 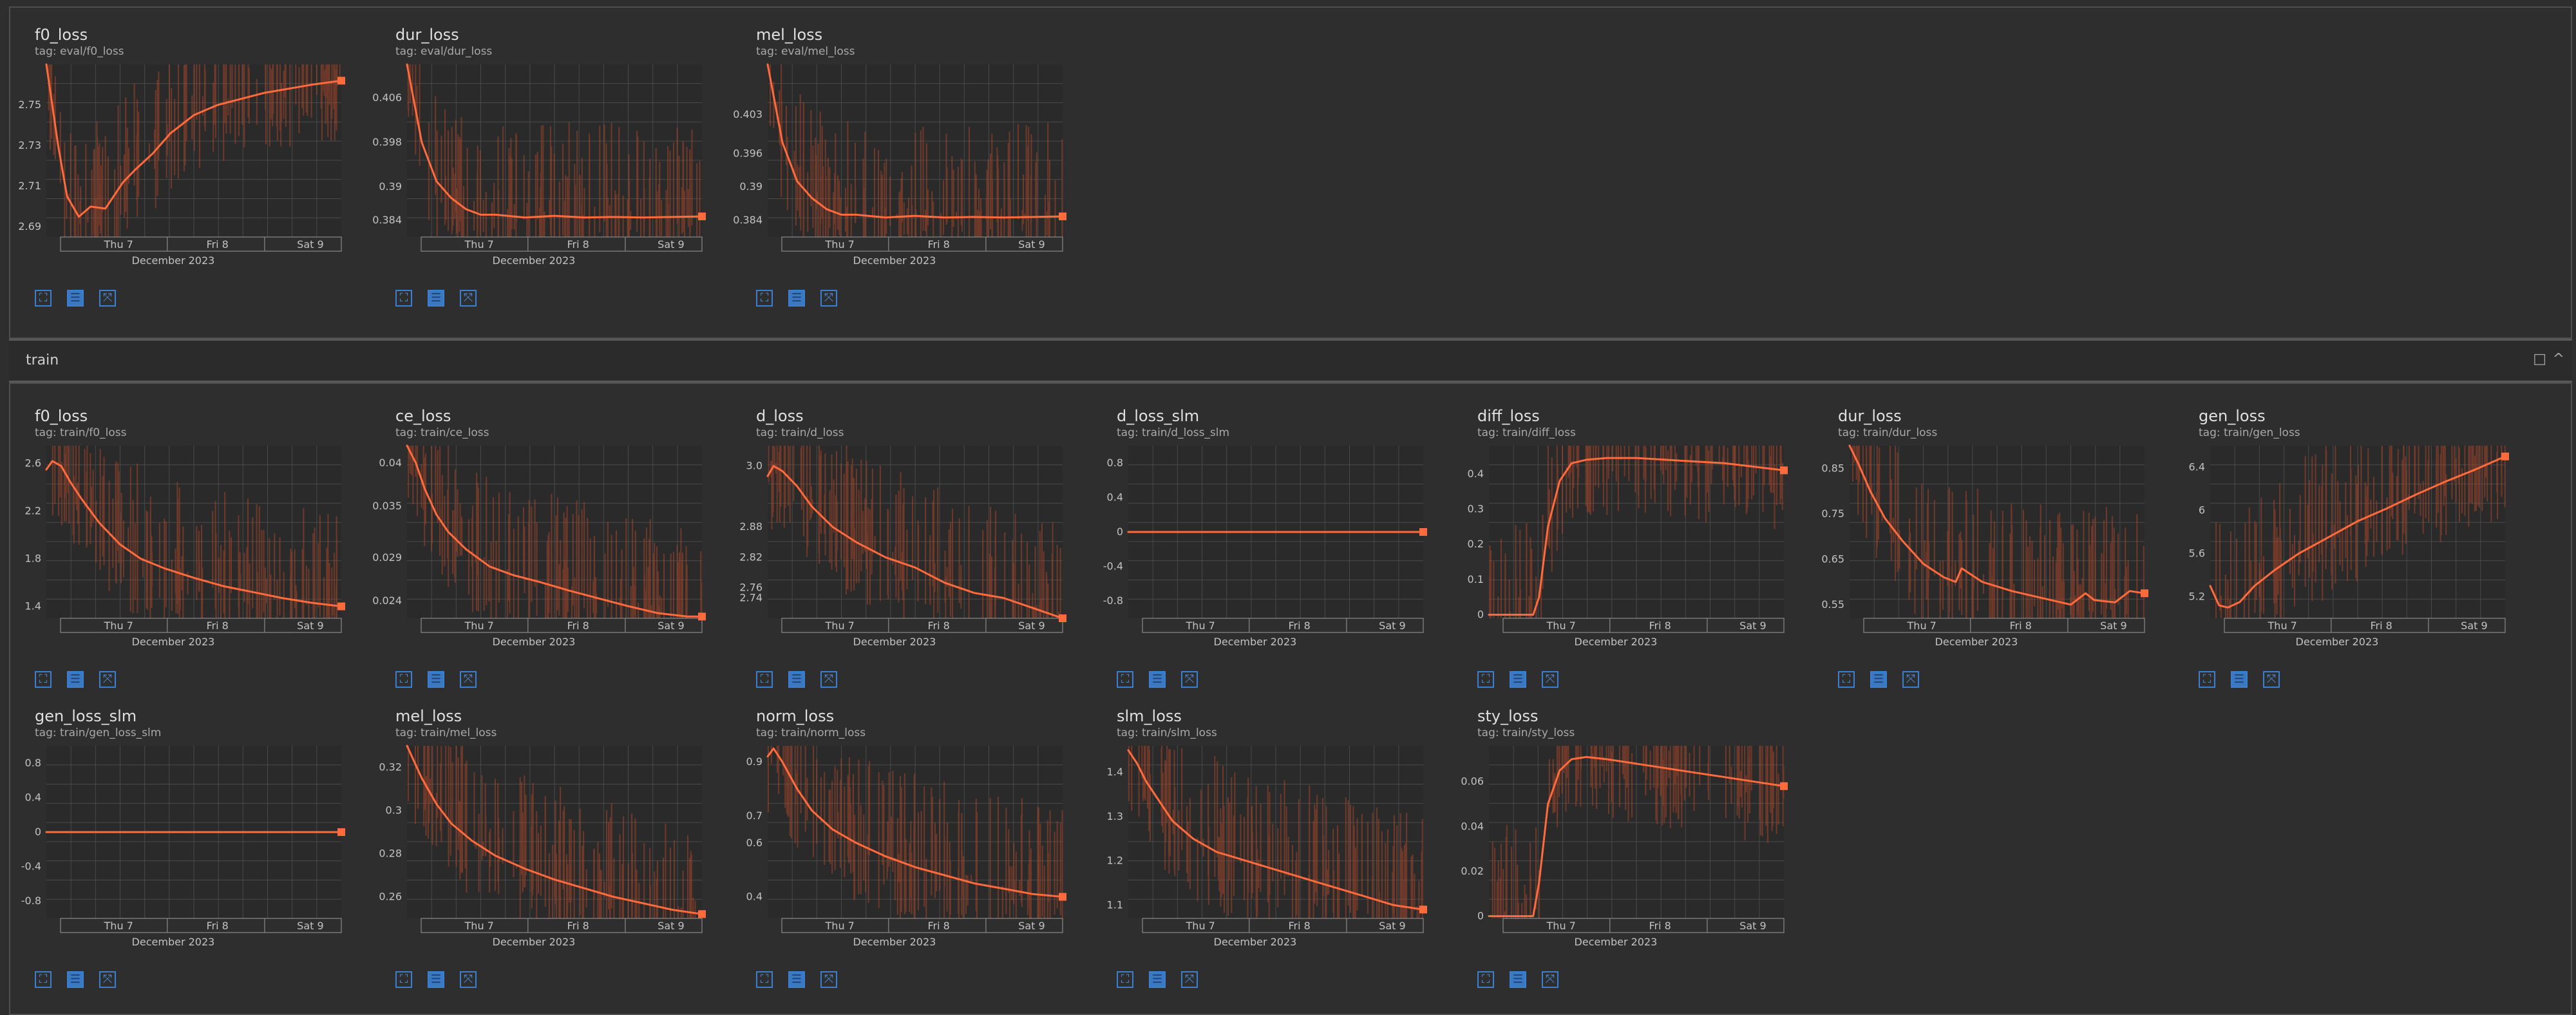 I want to click on train-section-header: train □ ^, so click(x=1290, y=361).